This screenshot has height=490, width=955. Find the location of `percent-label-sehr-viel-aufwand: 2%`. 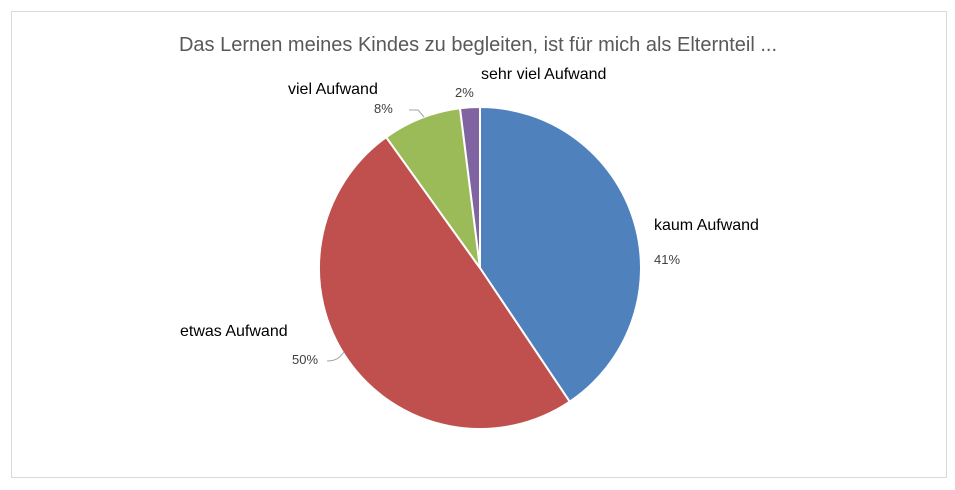

percent-label-sehr-viel-aufwand: 2% is located at coordinates (464, 92).